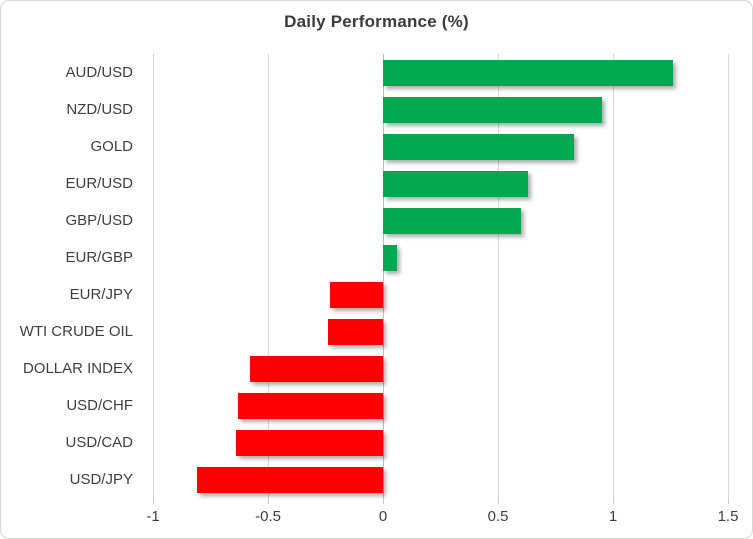 The image size is (753, 539). I want to click on bar-usd-chf, so click(310, 406).